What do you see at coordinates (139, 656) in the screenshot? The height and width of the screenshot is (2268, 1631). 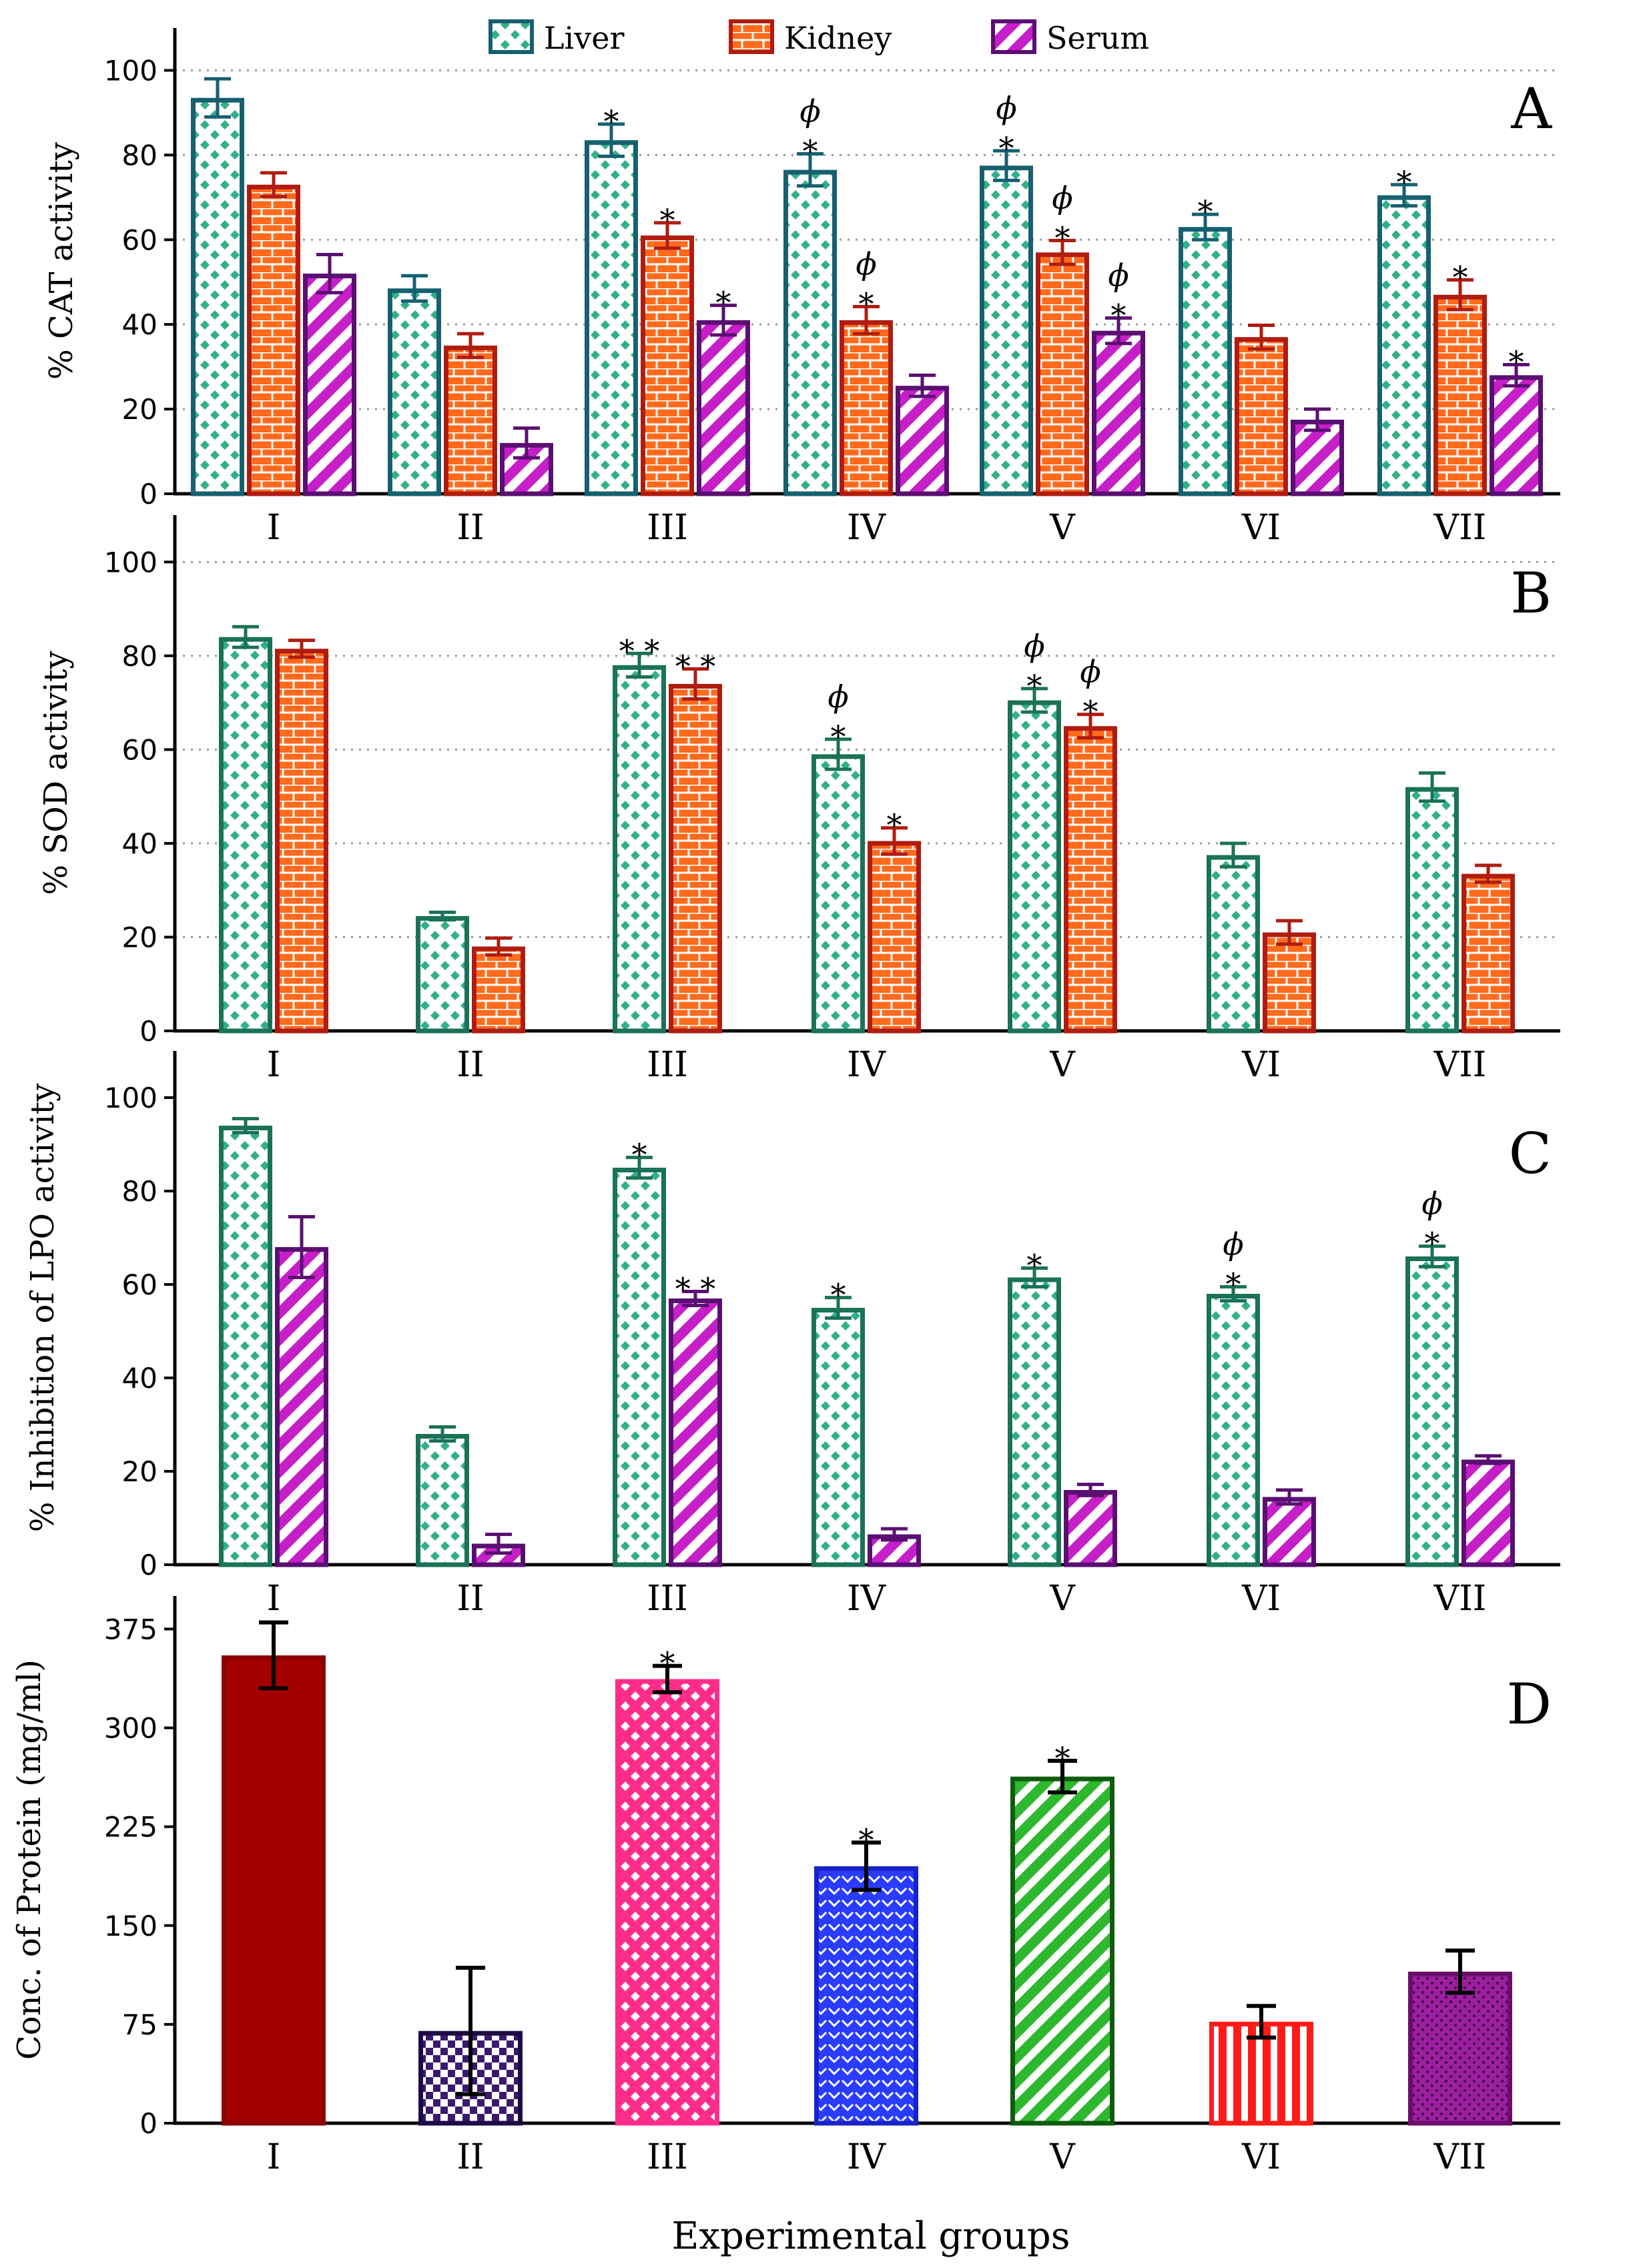 I see `y-tick-label: 80` at bounding box center [139, 656].